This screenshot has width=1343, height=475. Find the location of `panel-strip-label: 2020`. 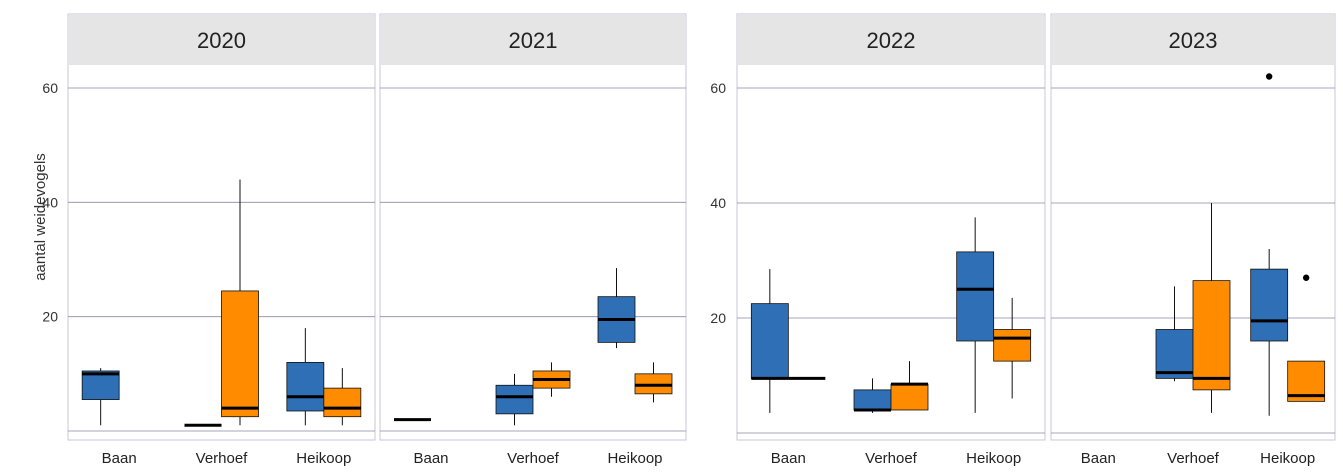

panel-strip-label: 2020 is located at coordinates (221, 40).